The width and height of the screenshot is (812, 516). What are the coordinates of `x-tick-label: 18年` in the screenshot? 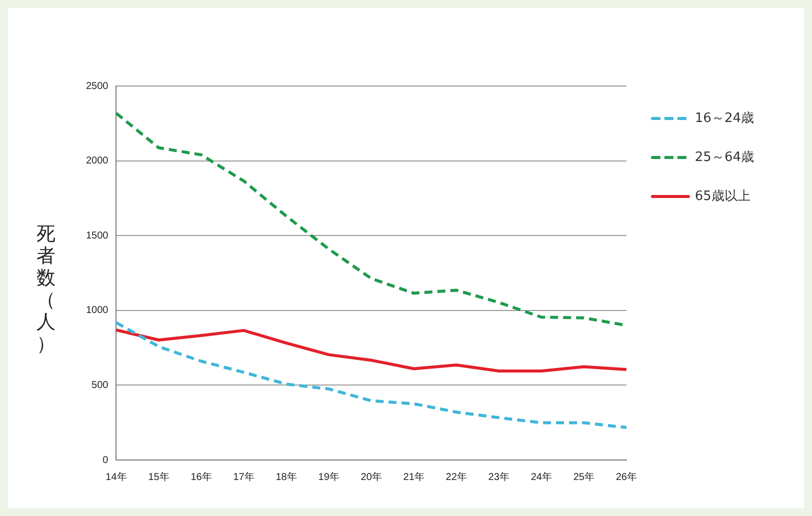 It's located at (286, 476).